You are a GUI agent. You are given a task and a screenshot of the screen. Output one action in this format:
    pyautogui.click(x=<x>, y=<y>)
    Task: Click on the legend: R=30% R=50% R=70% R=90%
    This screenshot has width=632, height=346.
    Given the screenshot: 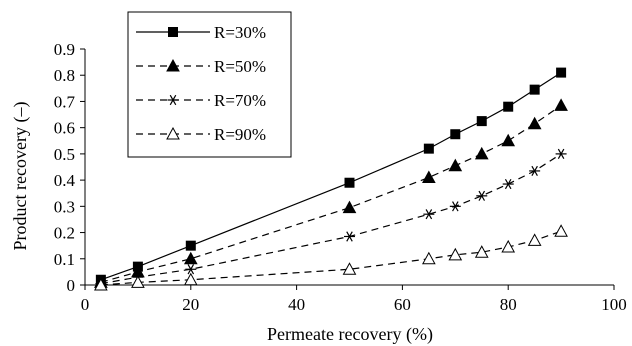 What is the action you would take?
    pyautogui.click(x=209, y=84)
    